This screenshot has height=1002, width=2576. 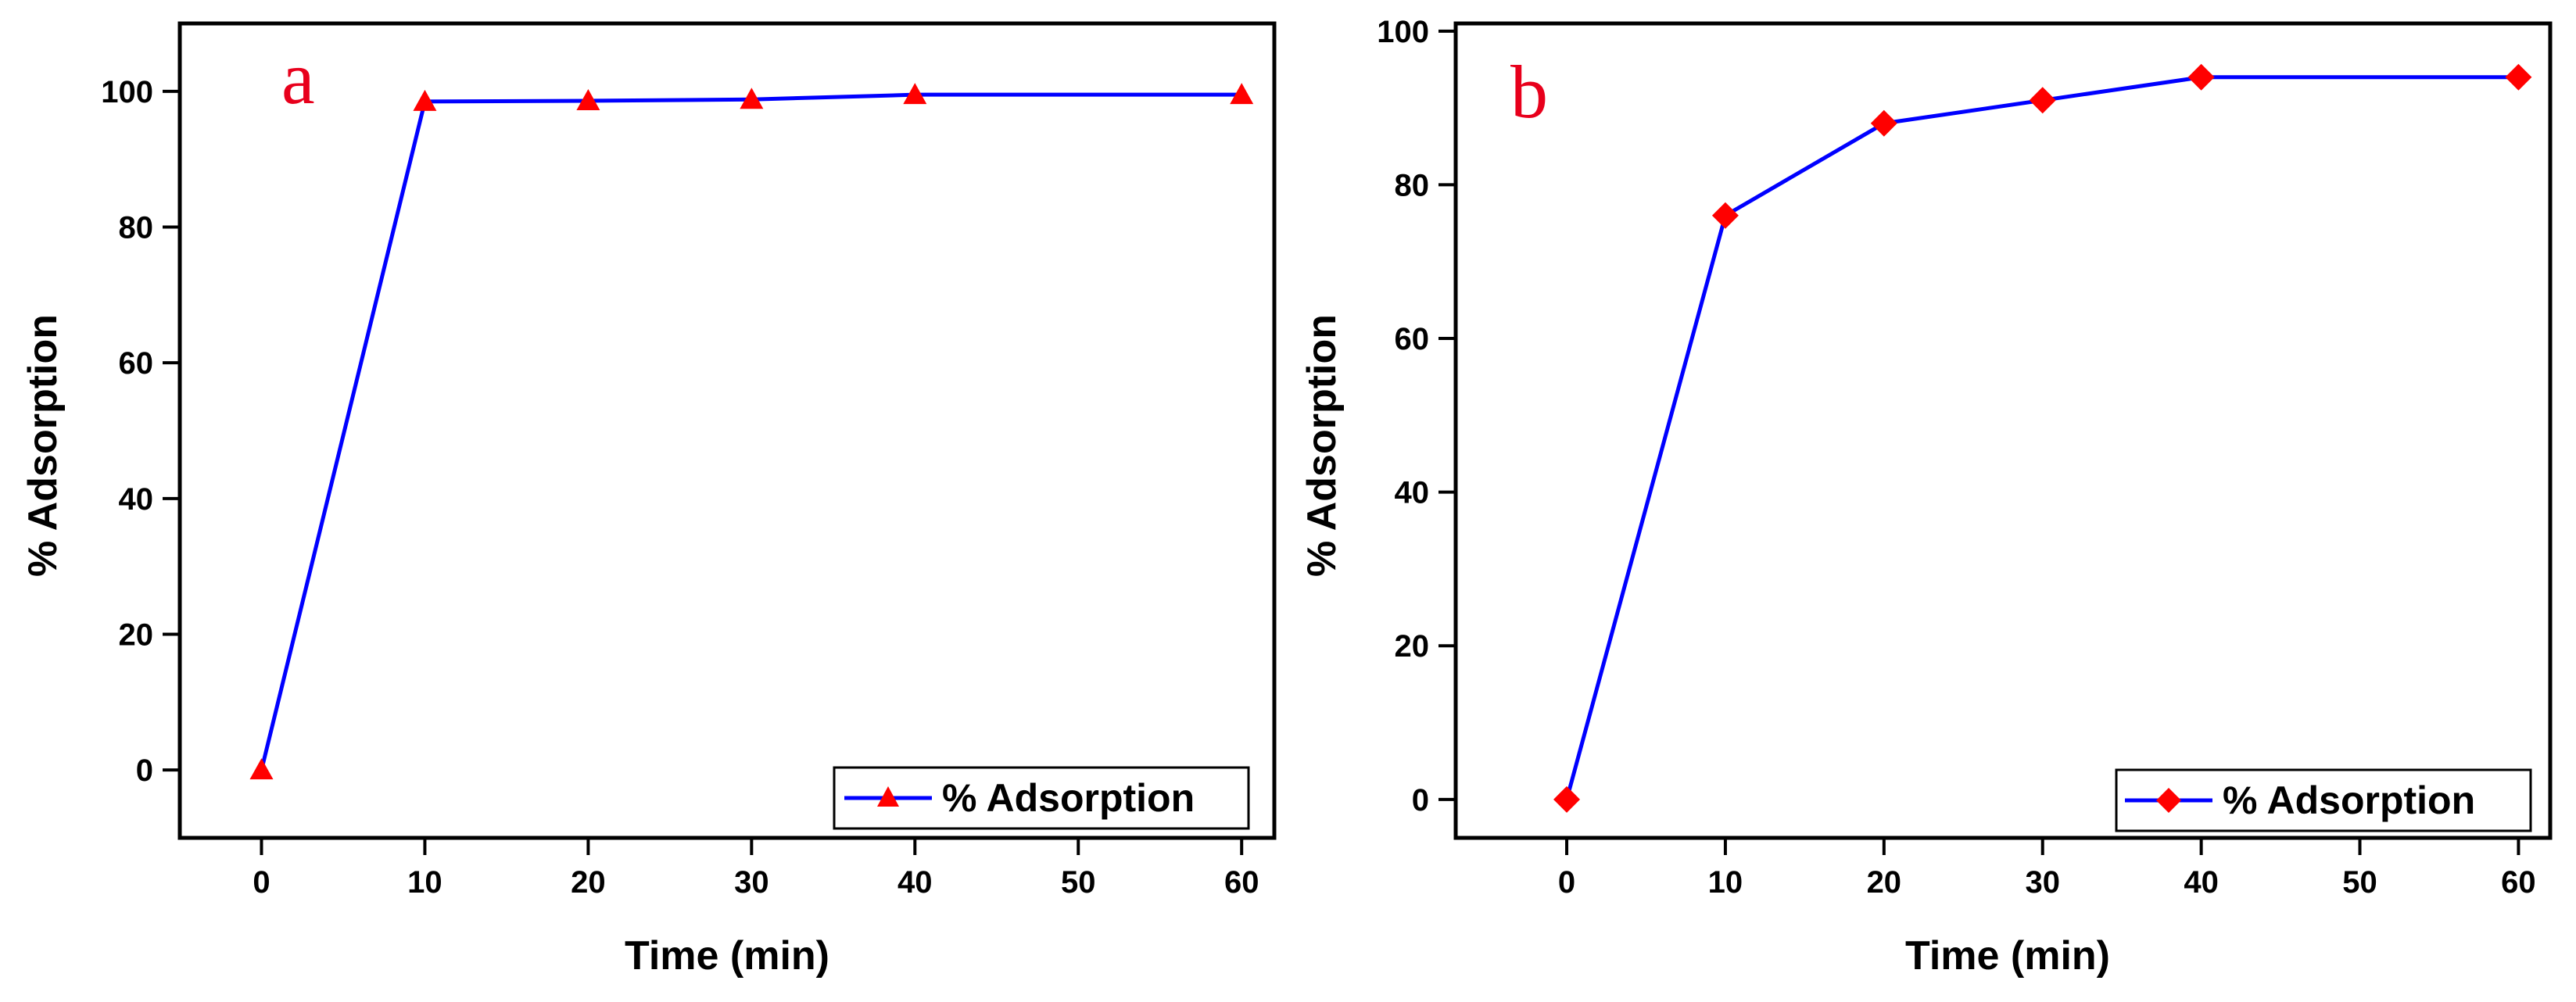 I want to click on legend-label-b: % Adsorption, so click(x=2349, y=800).